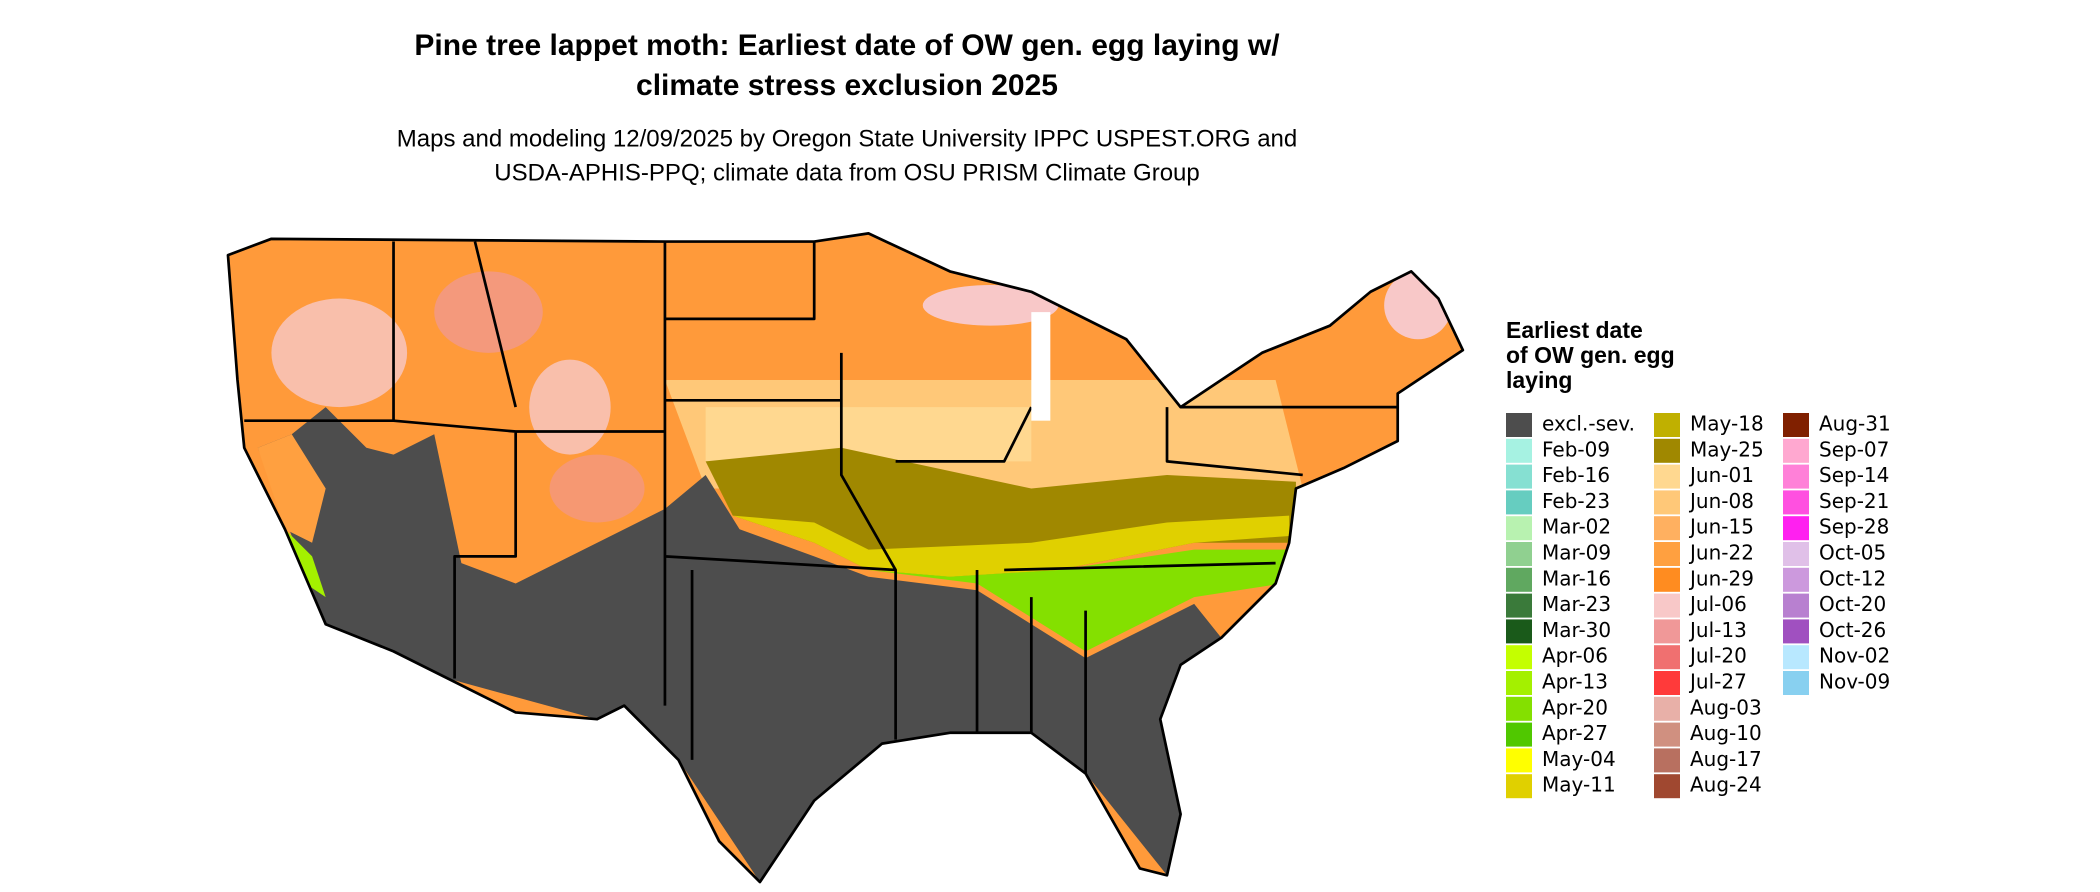 The height and width of the screenshot is (892, 2100). I want to click on legend-label: Feb-16, so click(1576, 475).